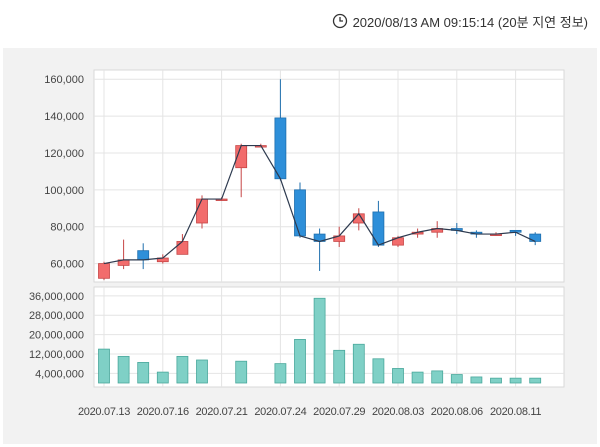  I want to click on timestamp-text: 2020/08/13 AM 09:15:14 (20분 지연 정보), so click(470, 22).